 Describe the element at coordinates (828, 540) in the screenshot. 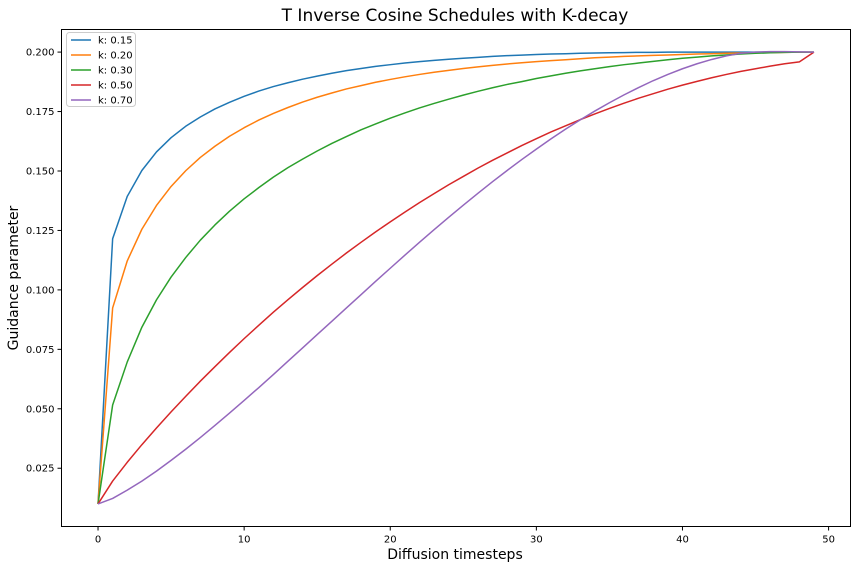

I see `x-tick-label: 50` at that location.